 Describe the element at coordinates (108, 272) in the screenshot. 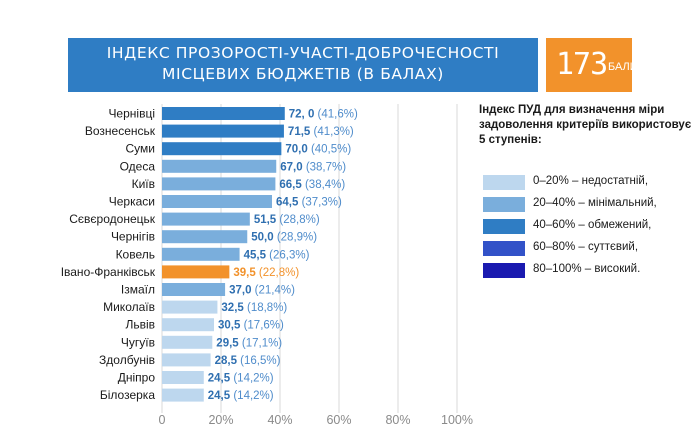

I see `category-label: Івано-Франківськ` at that location.